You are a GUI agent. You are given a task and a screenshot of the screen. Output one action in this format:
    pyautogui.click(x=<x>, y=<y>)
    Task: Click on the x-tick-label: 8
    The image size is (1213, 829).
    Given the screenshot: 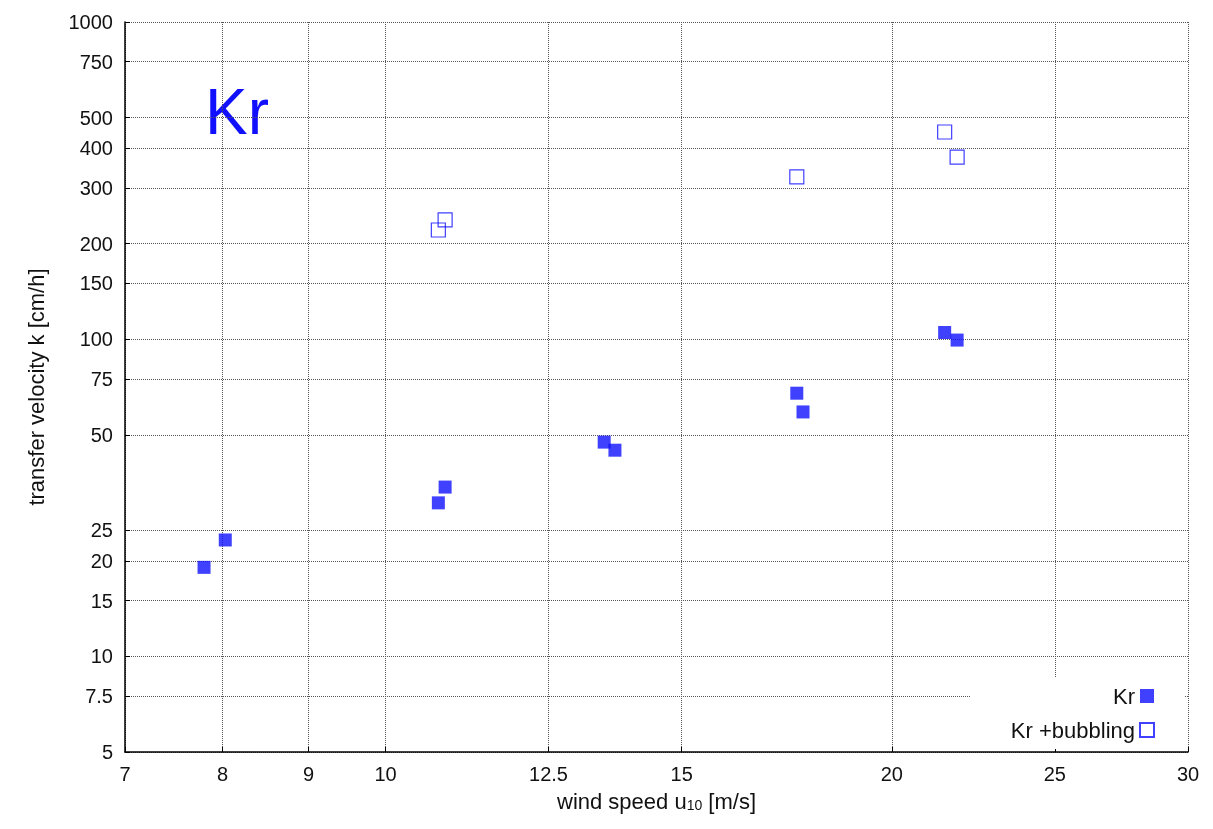 What is the action you would take?
    pyautogui.click(x=222, y=774)
    